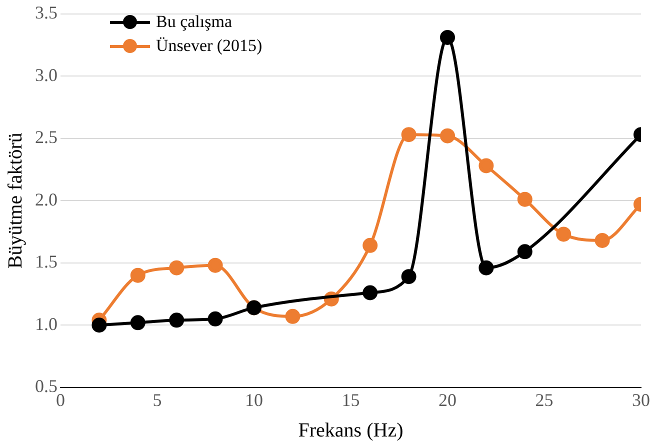  I want to click on x-axis-title: Frekans (Hz), so click(351, 430).